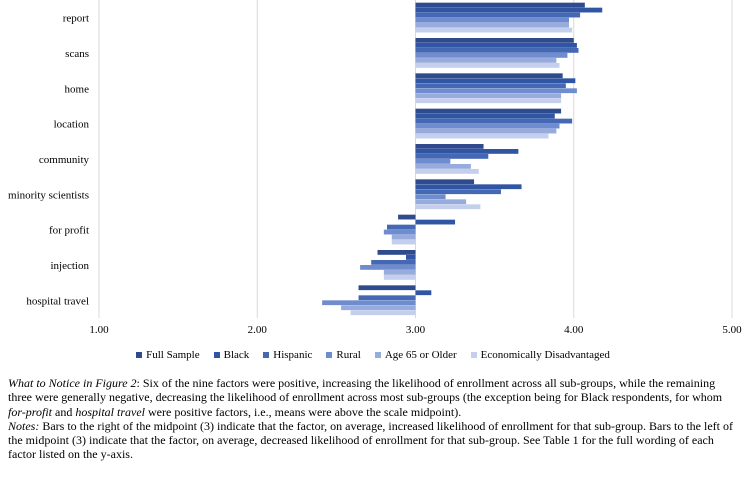 This screenshot has width=746, height=486. Describe the element at coordinates (72, 383) in the screenshot. I see `caption-notice-label: What to Notice in Figure 2` at that location.